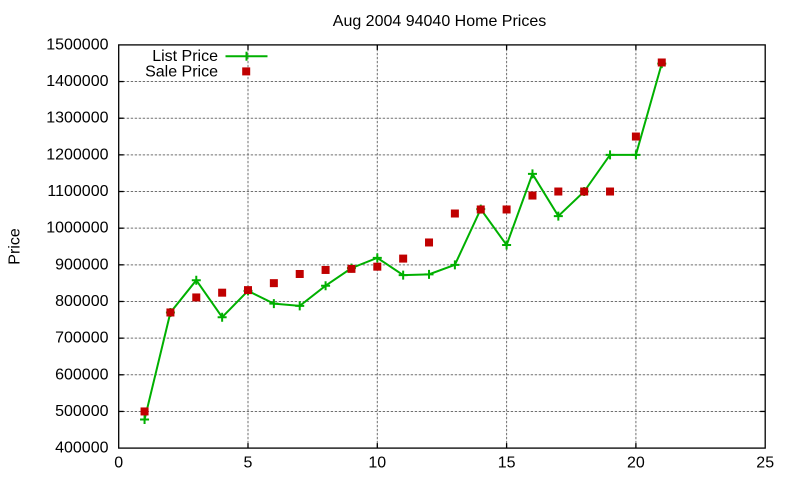 The height and width of the screenshot is (485, 800). I want to click on svg-text: 1300000, so click(77, 118).